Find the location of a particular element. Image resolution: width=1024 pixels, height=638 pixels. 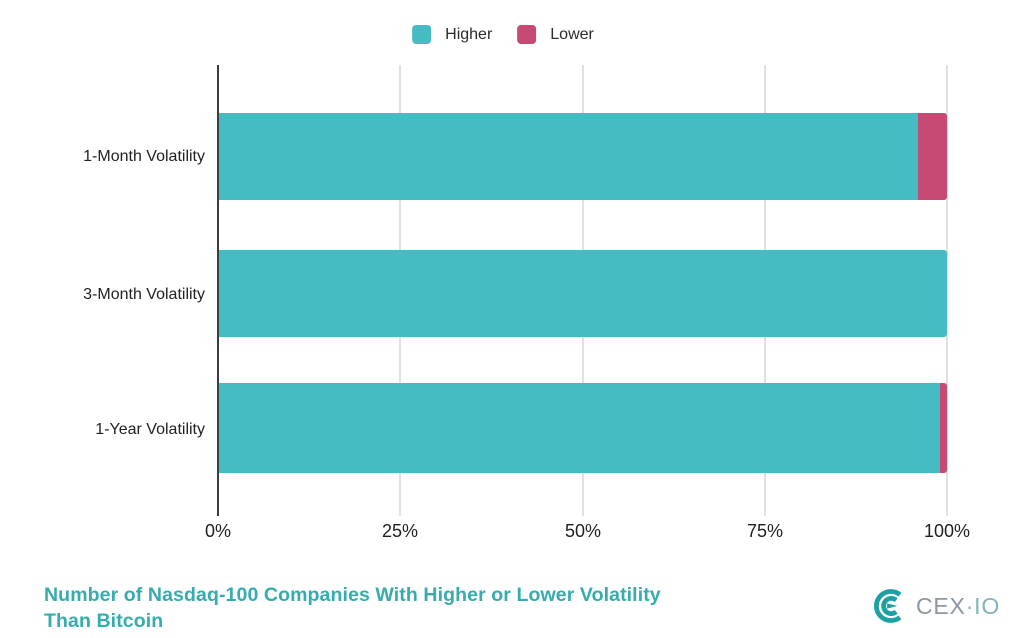

legend-label-lower: Lower is located at coordinates (572, 34).